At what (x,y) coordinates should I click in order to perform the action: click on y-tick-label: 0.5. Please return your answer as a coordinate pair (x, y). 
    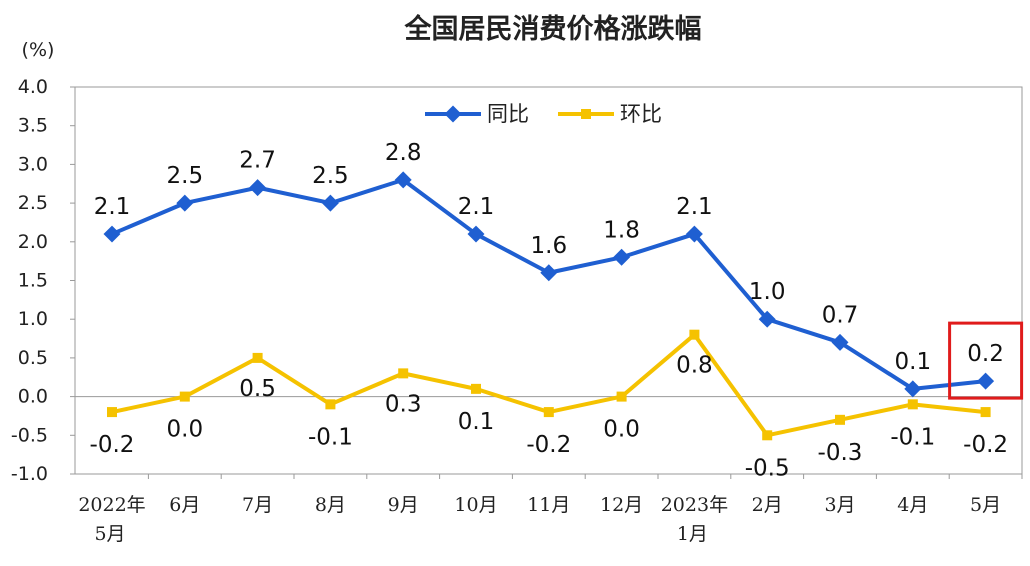
    Looking at the image, I should click on (33, 358).